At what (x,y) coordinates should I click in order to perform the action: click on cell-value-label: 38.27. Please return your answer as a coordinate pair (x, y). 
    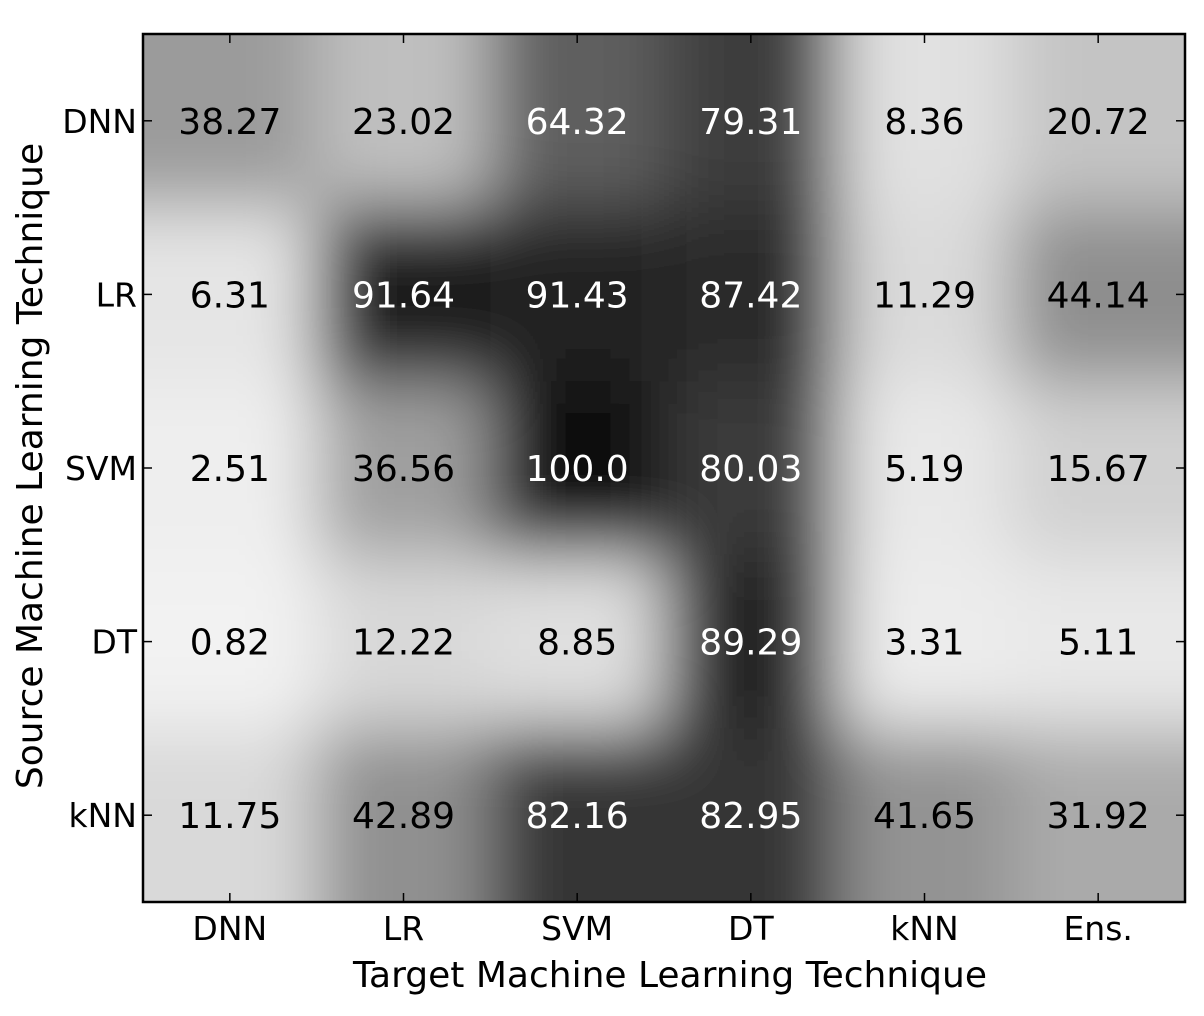
    Looking at the image, I should click on (229, 122).